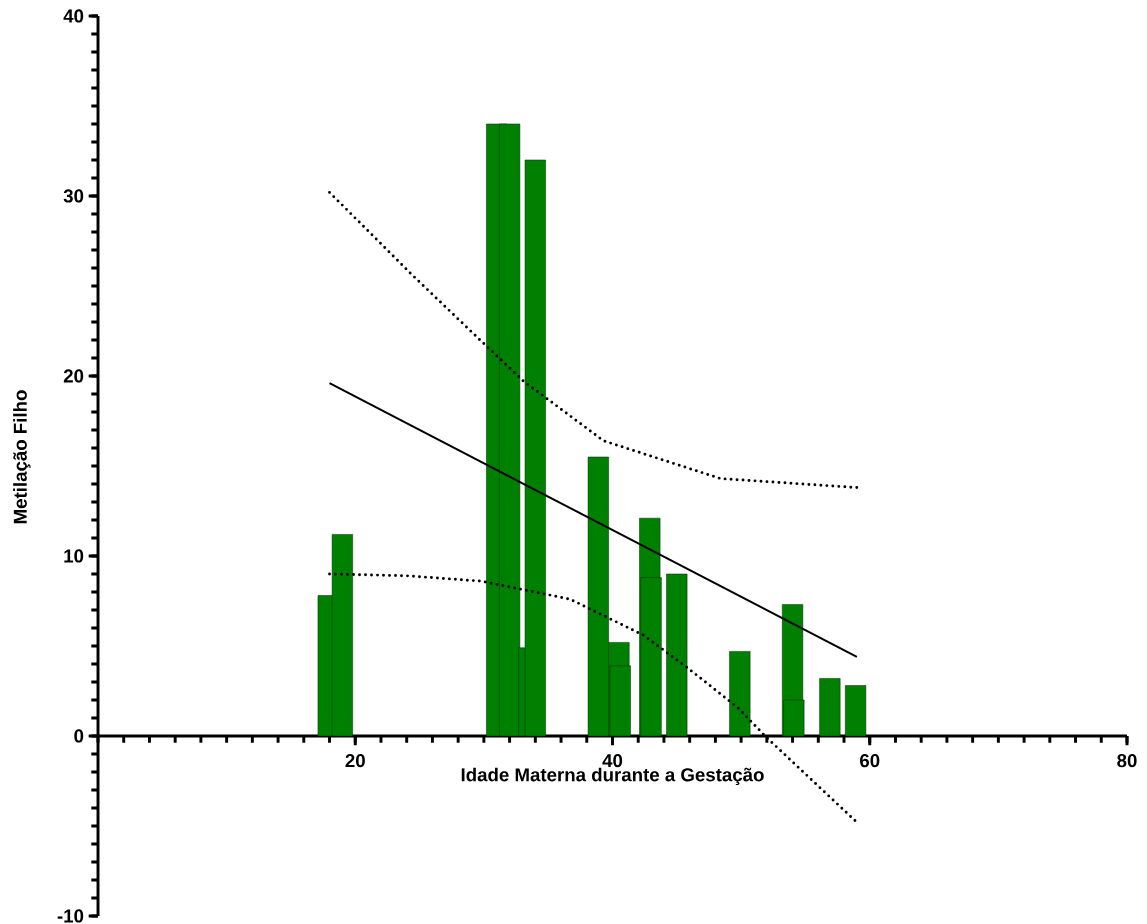  What do you see at coordinates (22, 457) in the screenshot?
I see `y-axis-title: Metilação Filho` at bounding box center [22, 457].